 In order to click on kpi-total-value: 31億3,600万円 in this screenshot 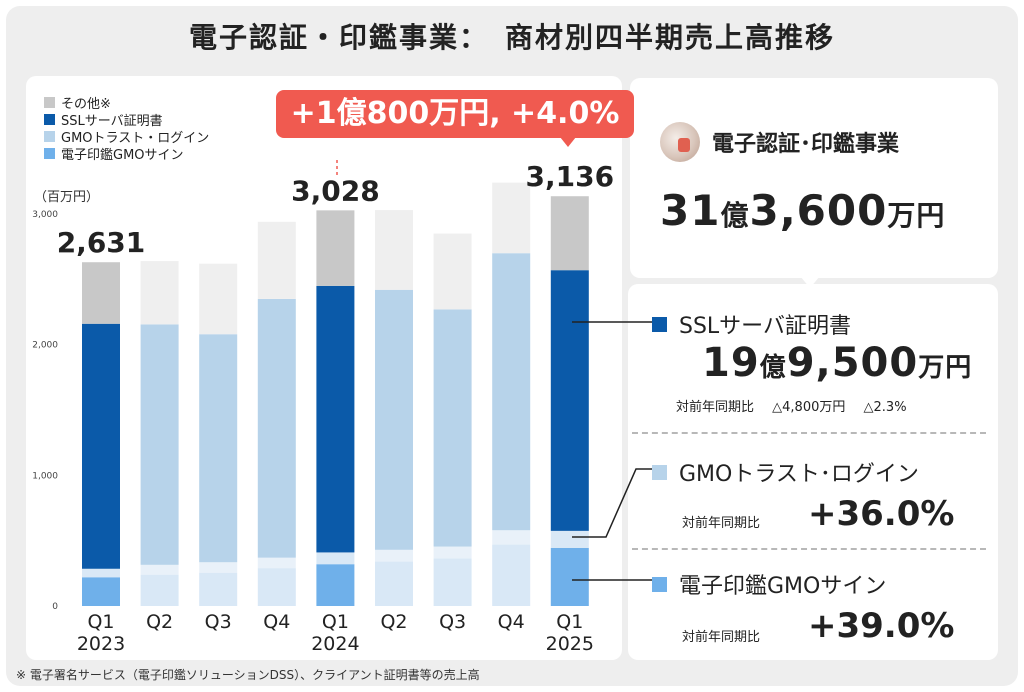, I will do `click(802, 210)`.